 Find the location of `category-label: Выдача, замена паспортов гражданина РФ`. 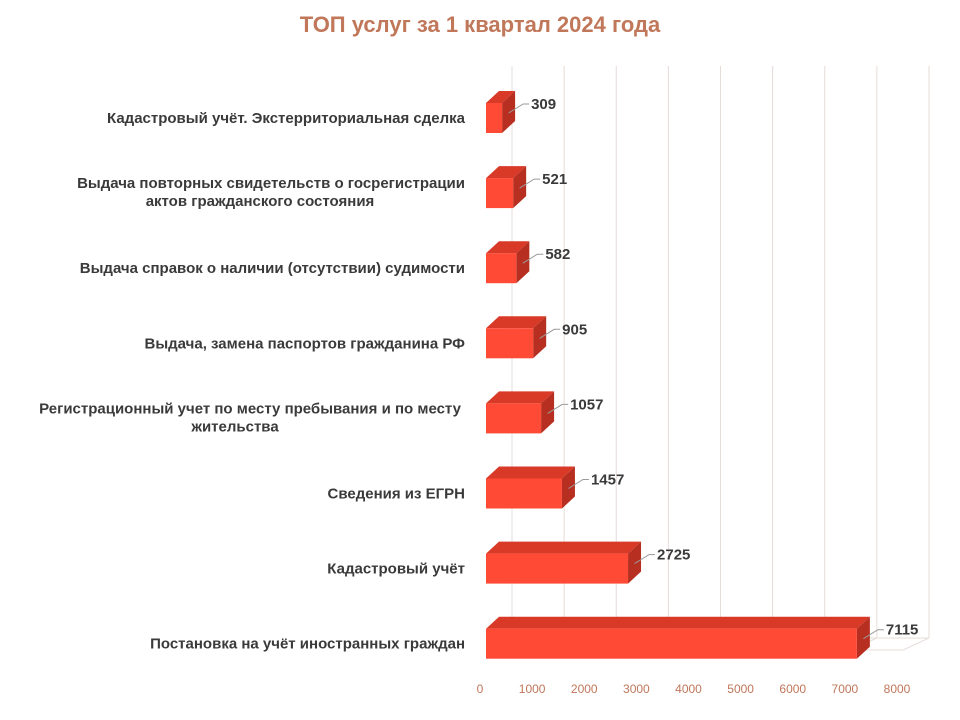

category-label: Выдача, замена паспортов гражданина РФ is located at coordinates (305, 343).